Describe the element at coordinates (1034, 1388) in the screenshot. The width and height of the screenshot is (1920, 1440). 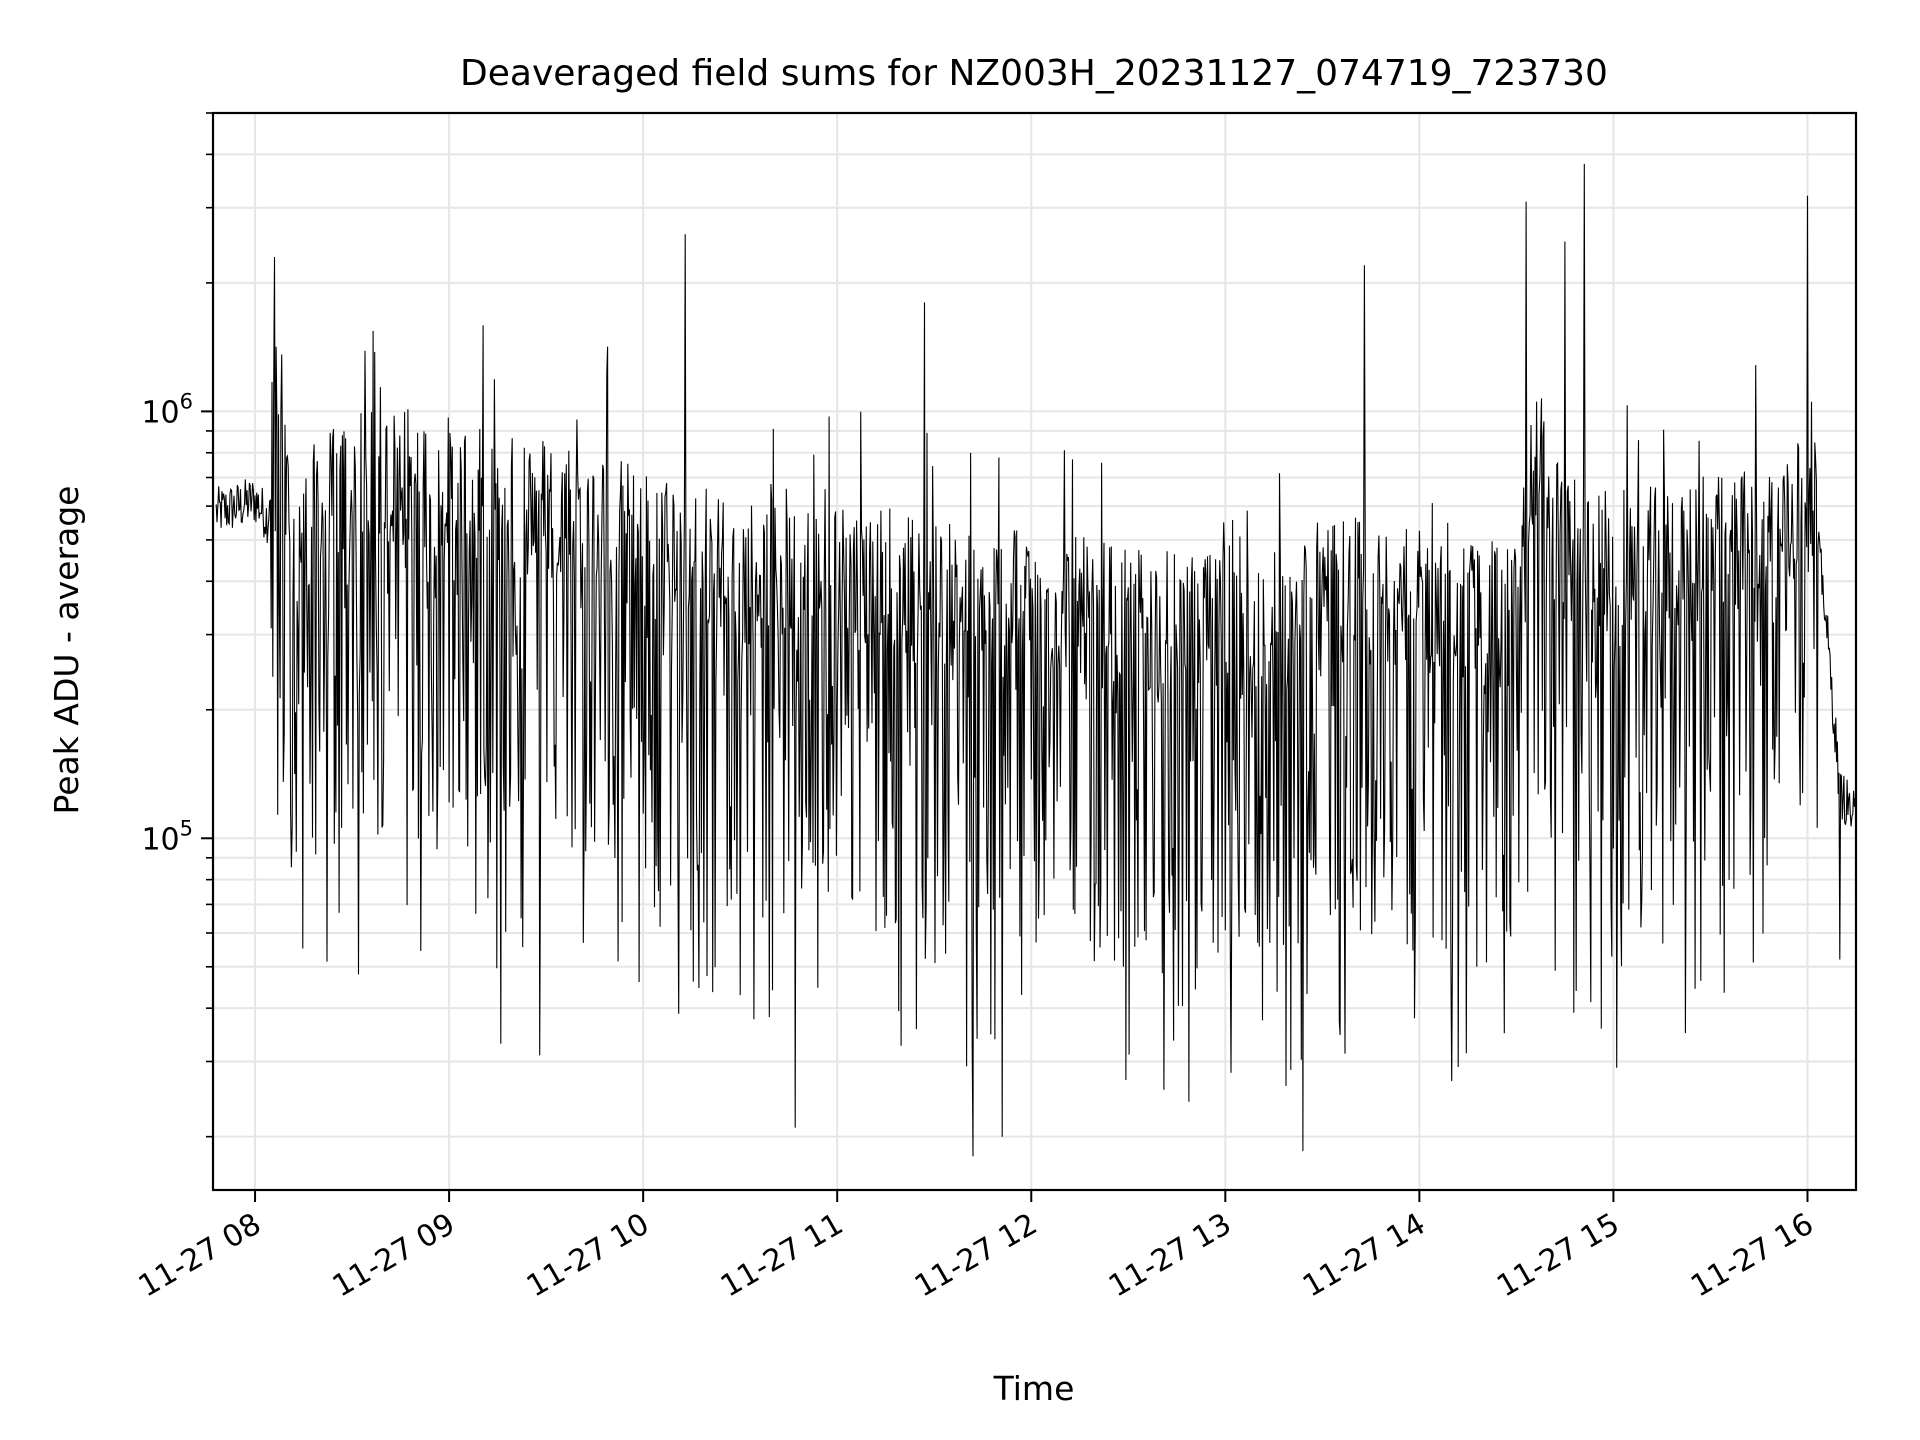
I see `x-axis-label: Time` at that location.